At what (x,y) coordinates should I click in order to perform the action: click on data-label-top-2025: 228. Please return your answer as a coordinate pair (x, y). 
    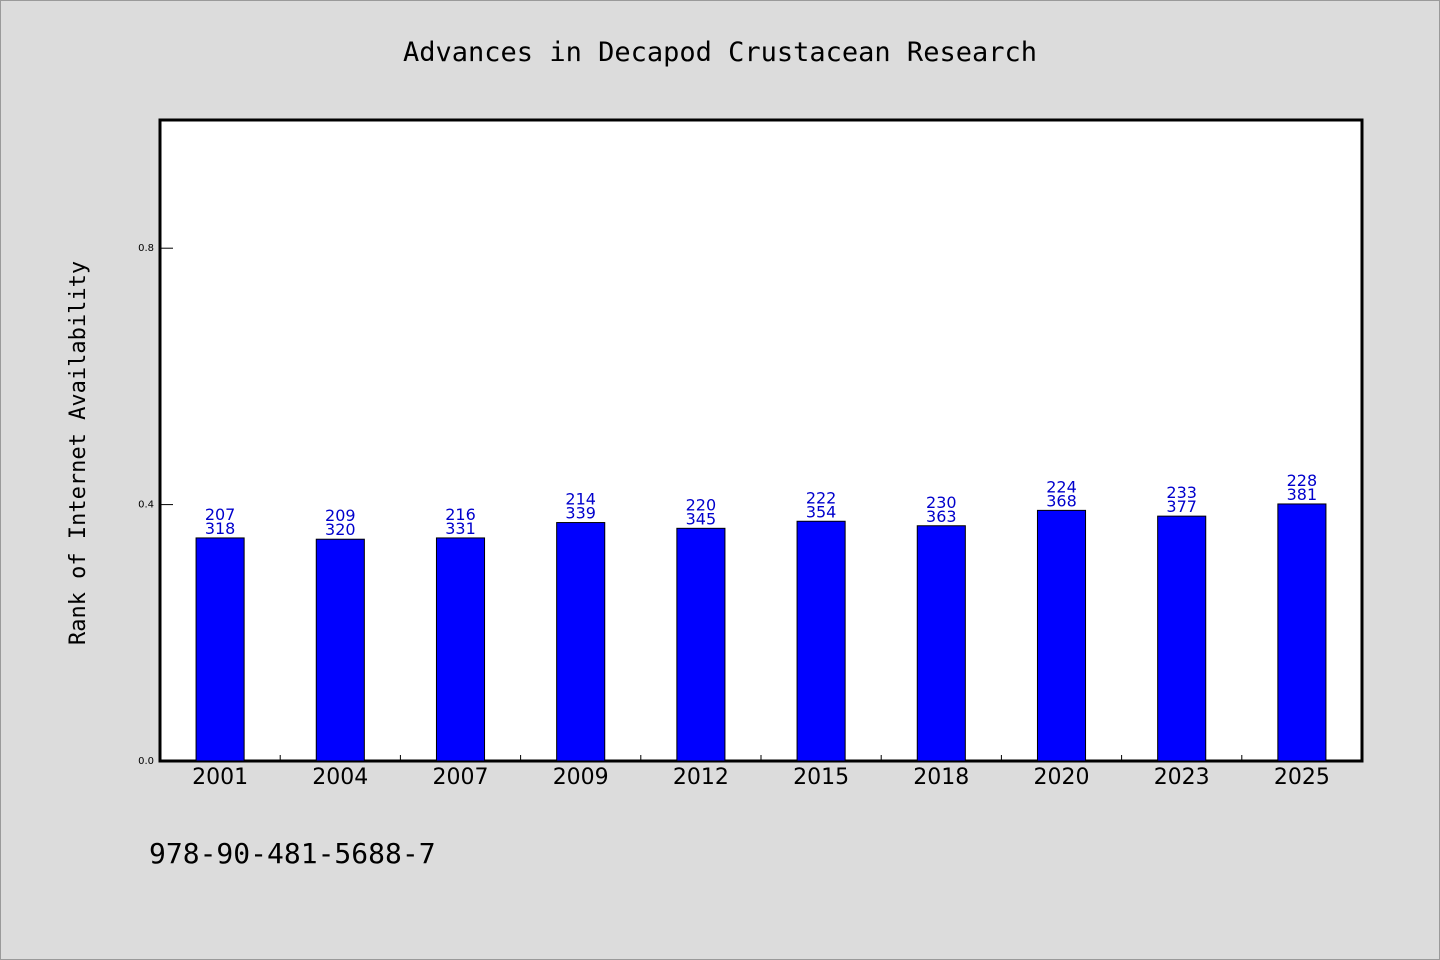
    Looking at the image, I should click on (1302, 480).